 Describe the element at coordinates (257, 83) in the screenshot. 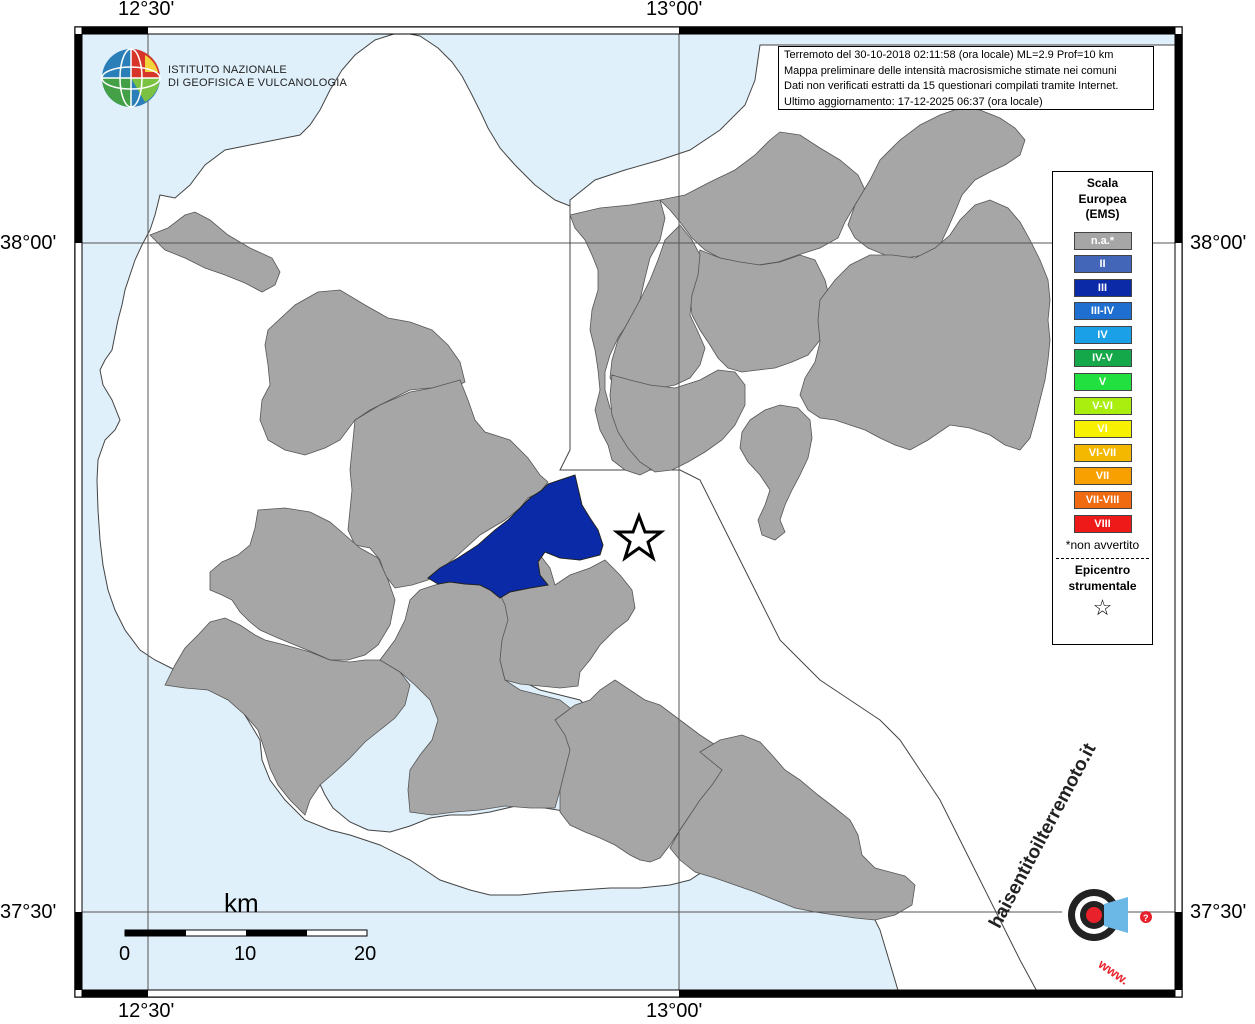

I see `ingv-logo-line2: DI GEOFISICA E VULCANOLOGIA` at that location.